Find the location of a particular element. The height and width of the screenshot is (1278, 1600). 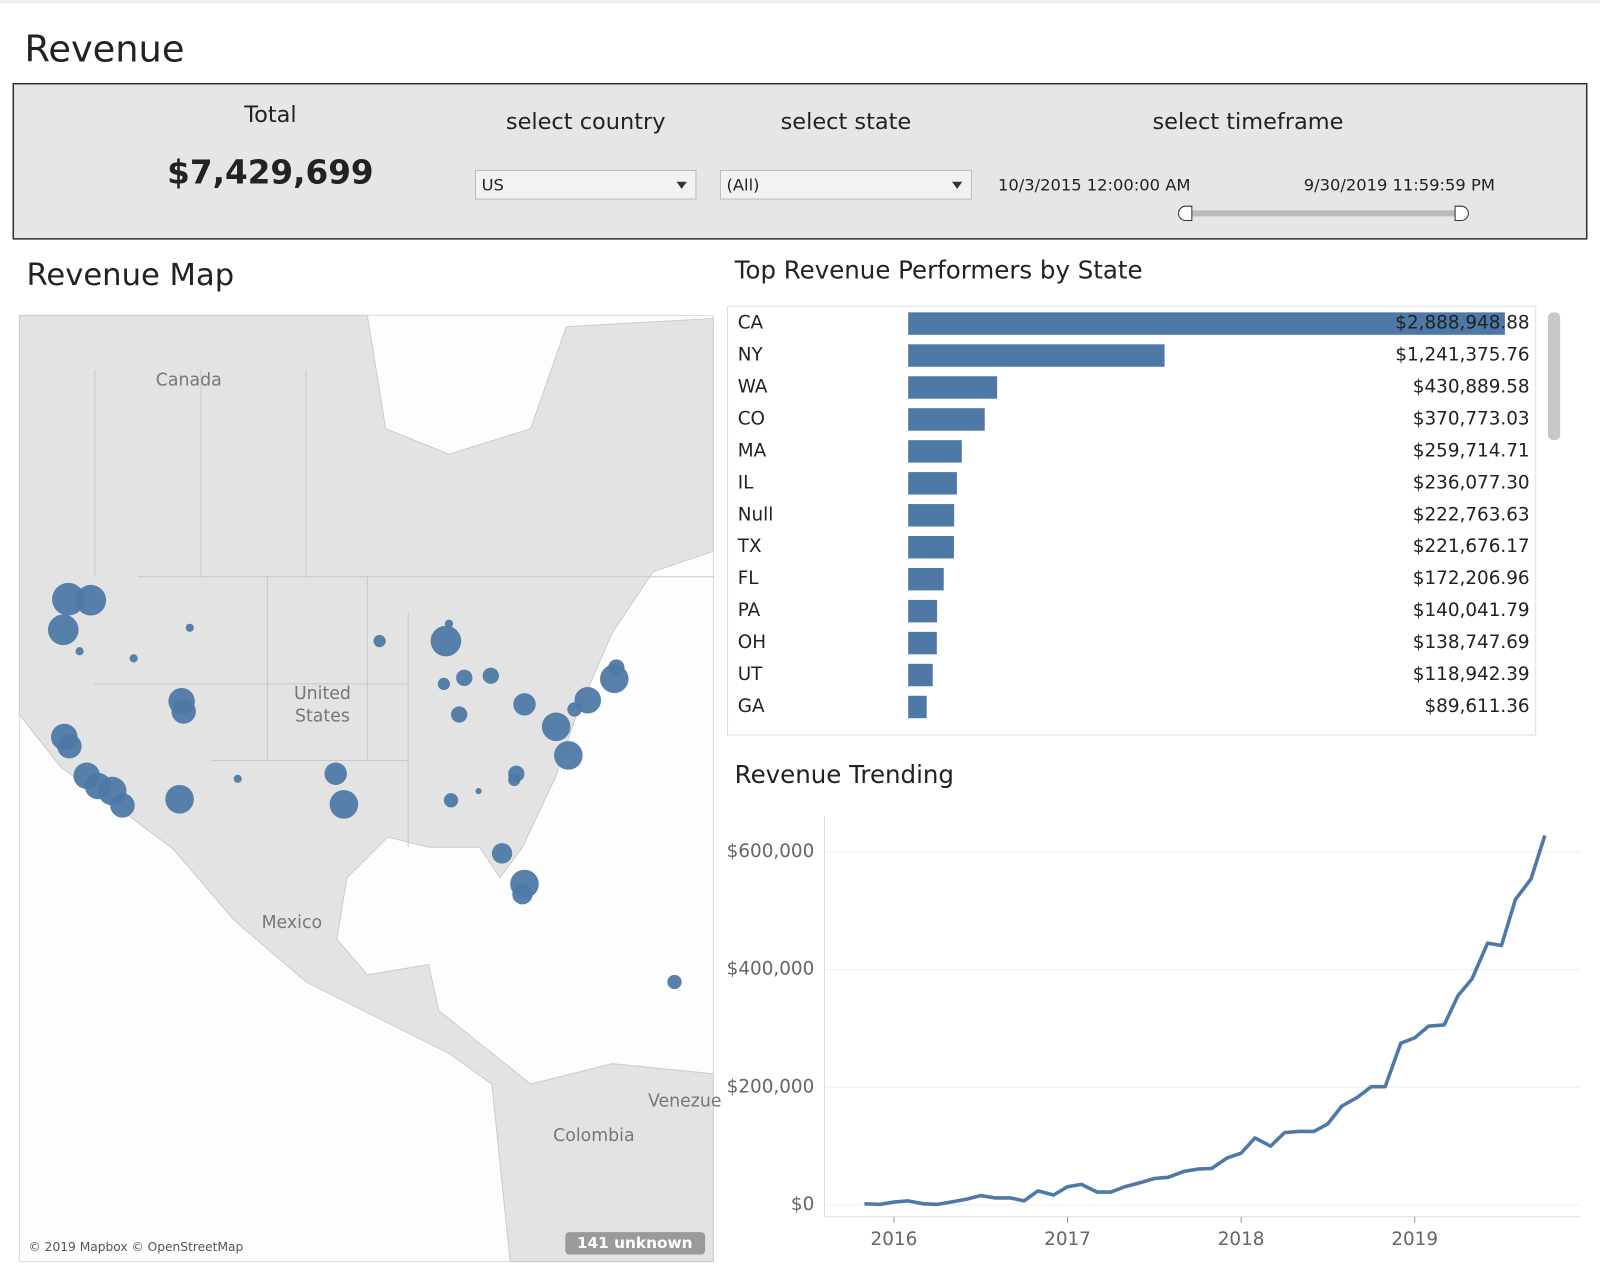

category-label: FL is located at coordinates (749, 578).